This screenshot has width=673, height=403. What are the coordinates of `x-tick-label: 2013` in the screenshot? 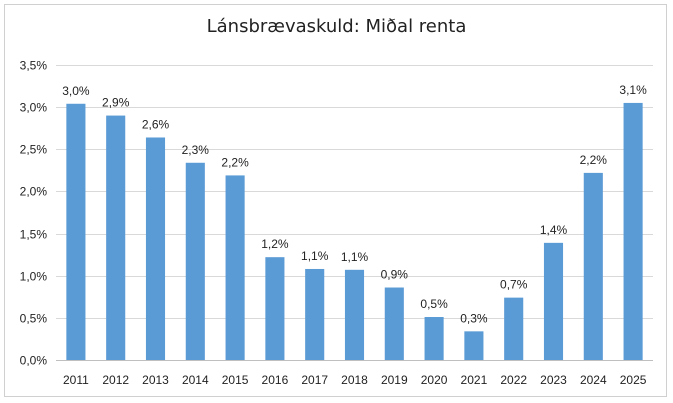 It's located at (155, 380).